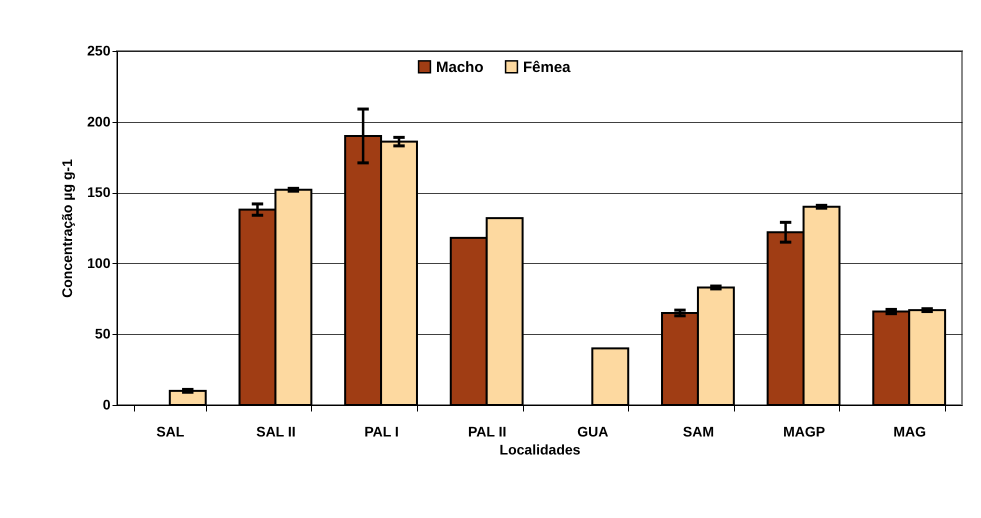 This screenshot has width=981, height=518. I want to click on x-tick-label: SAM, so click(698, 432).